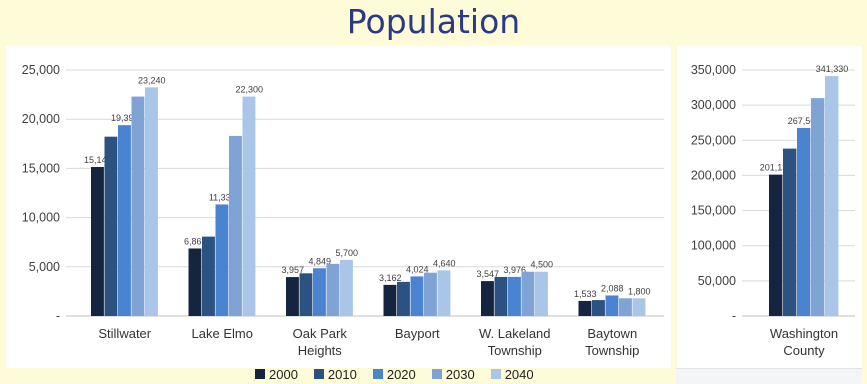 This screenshot has width=867, height=384. Describe the element at coordinates (804, 121) in the screenshot. I see `data-label: 267,568` at that location.